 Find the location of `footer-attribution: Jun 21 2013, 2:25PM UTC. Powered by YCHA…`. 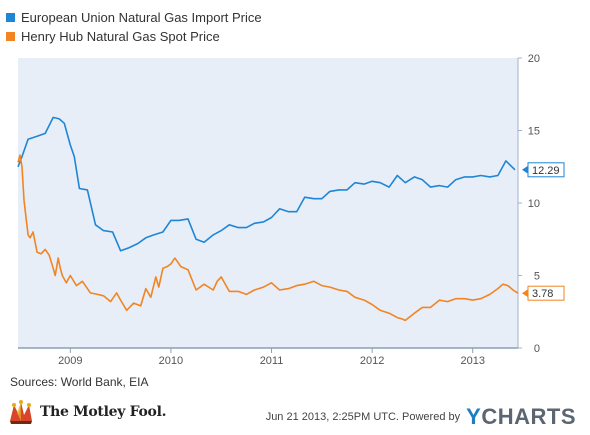

footer-attribution: Jun 21 2013, 2:25PM UTC. Powered by YCHA… is located at coordinates (421, 417).